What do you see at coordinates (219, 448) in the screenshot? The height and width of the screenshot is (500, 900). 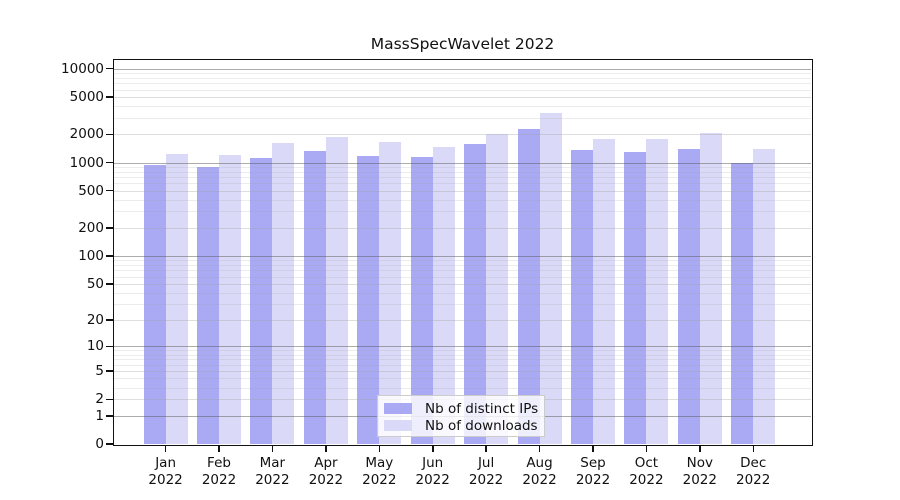 I see `x-tick-feb` at bounding box center [219, 448].